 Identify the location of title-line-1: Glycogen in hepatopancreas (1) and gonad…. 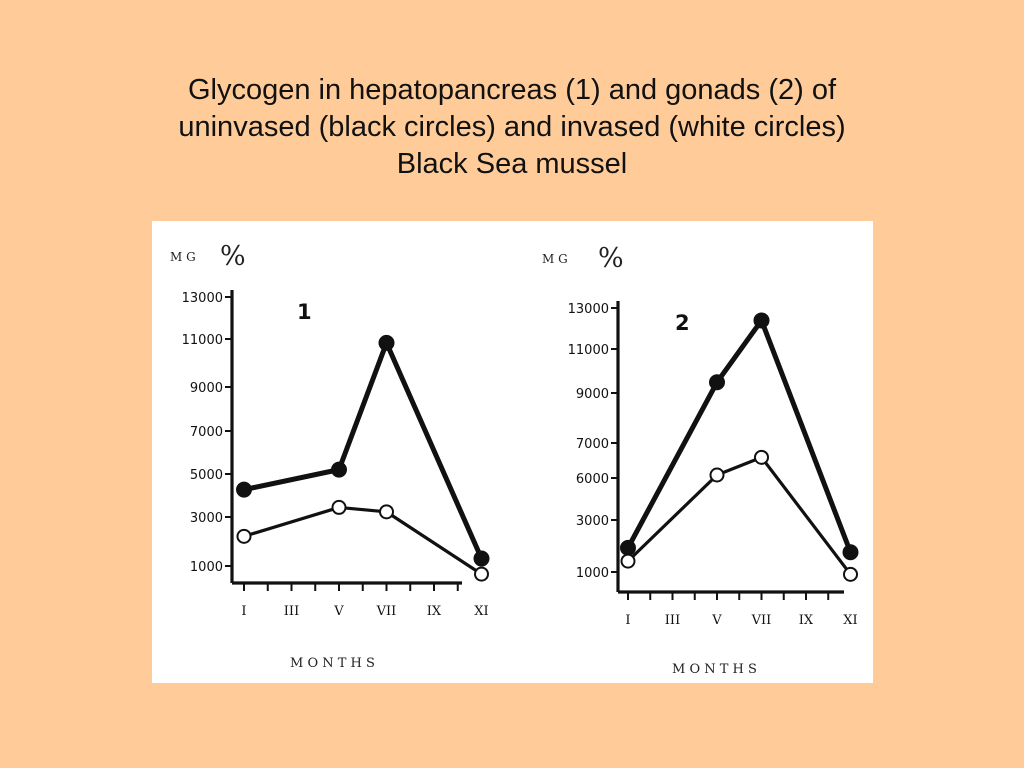
(512, 90).